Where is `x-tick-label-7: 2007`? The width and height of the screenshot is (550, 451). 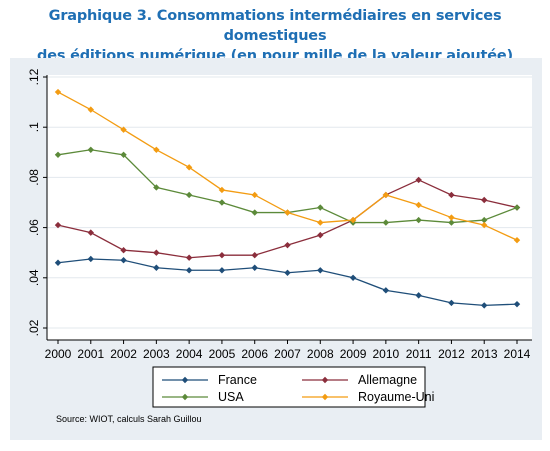
x-tick-label-7: 2007 is located at coordinates (287, 354).